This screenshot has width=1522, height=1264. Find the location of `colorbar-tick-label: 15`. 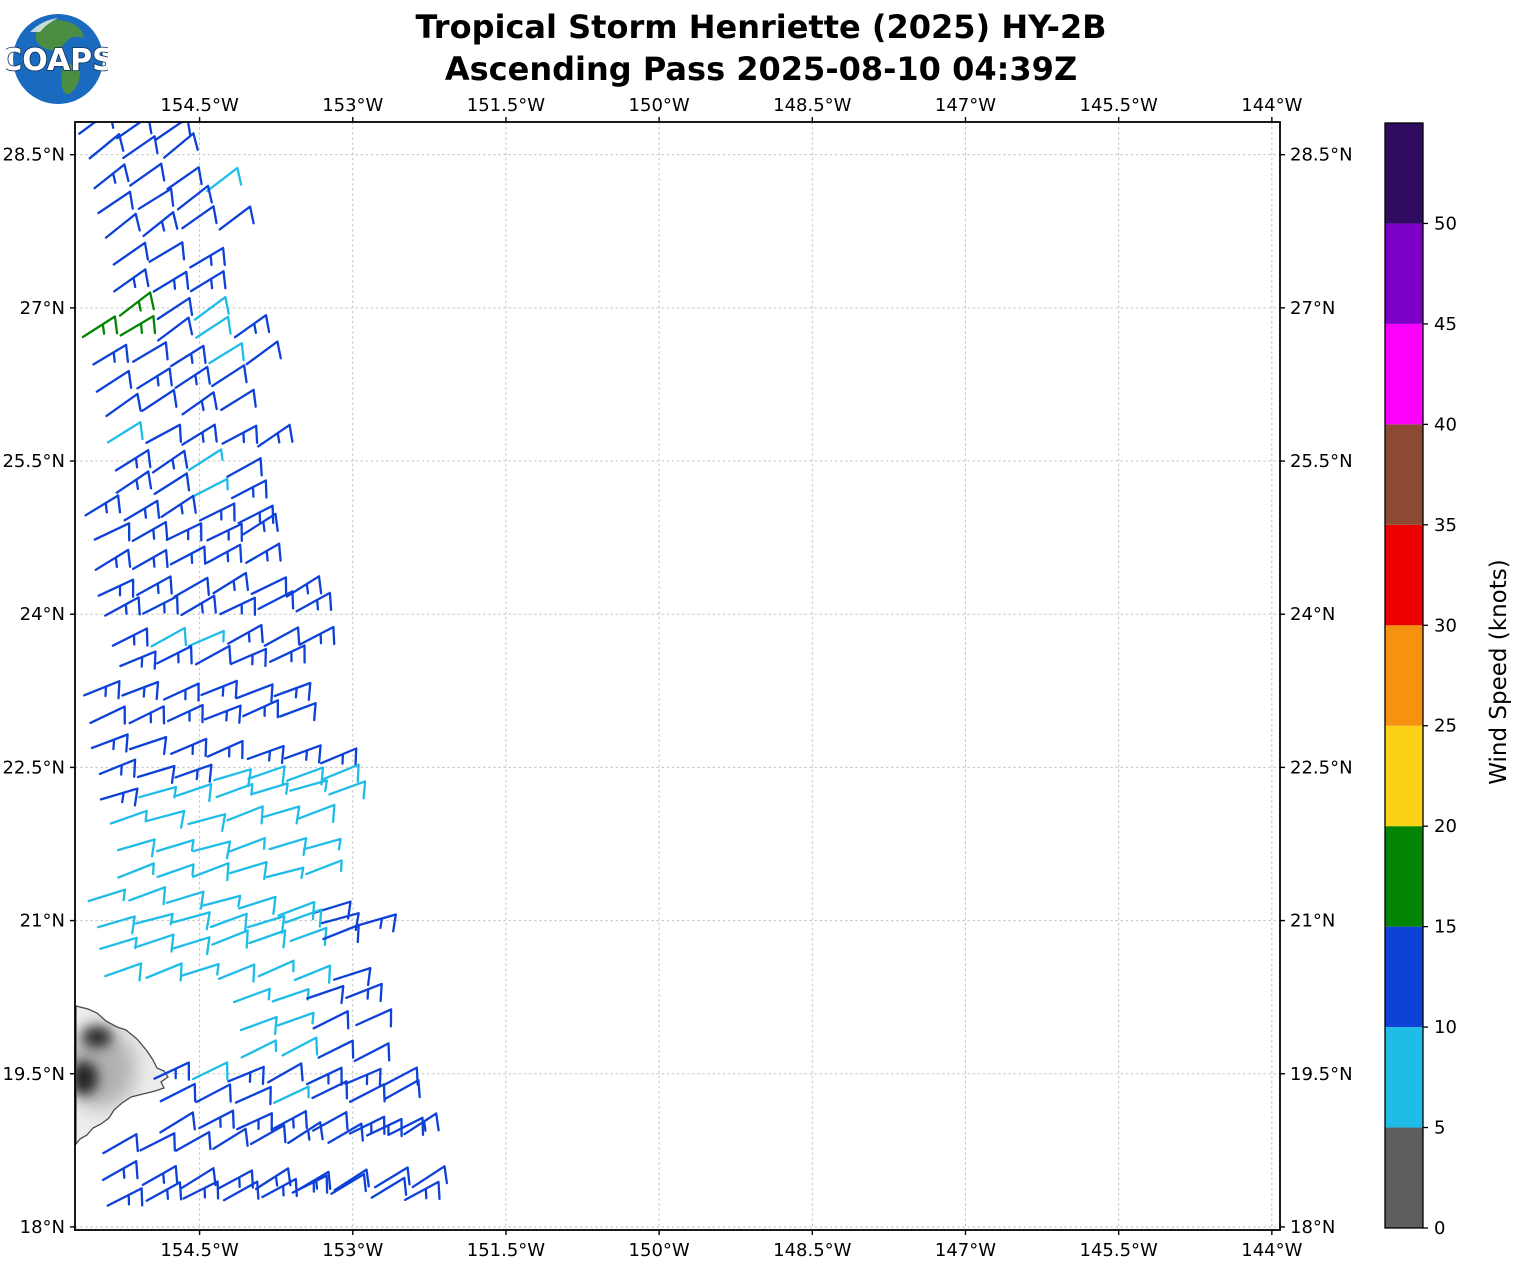

colorbar-tick-label: 15 is located at coordinates (1445, 927).